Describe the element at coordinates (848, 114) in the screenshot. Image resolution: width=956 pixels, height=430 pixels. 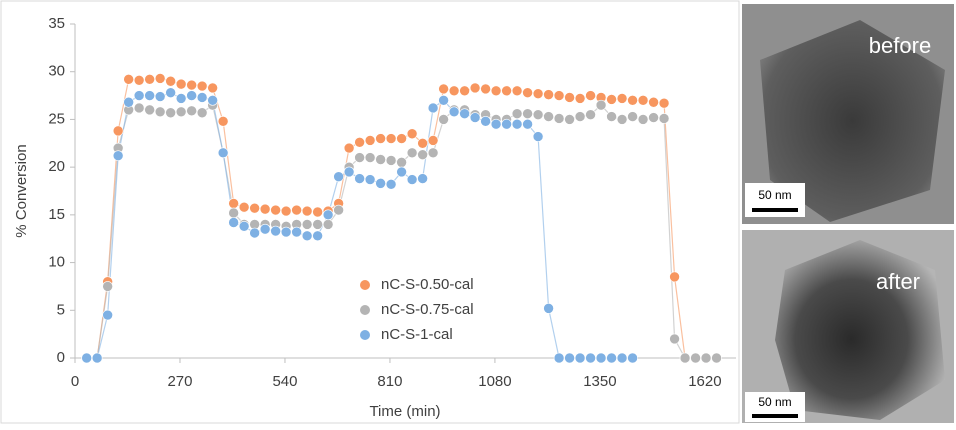
I see `tem-before: before 50 nm` at that location.